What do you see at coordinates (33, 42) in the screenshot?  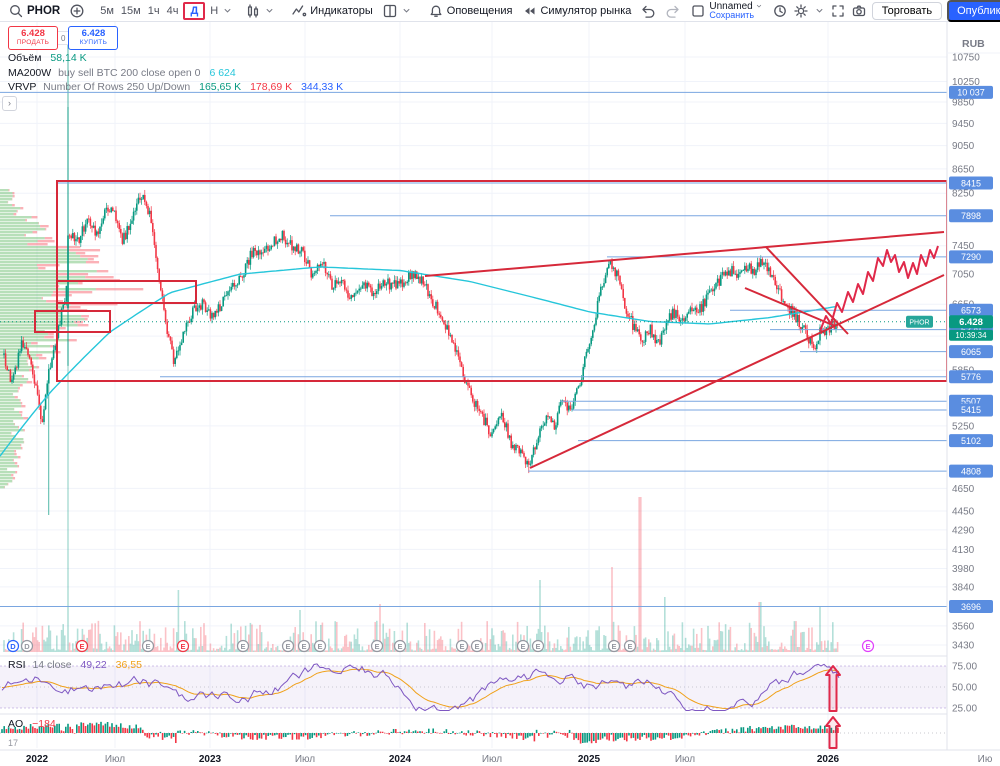 I see `sell-label: ПРОДАТЬ` at bounding box center [33, 42].